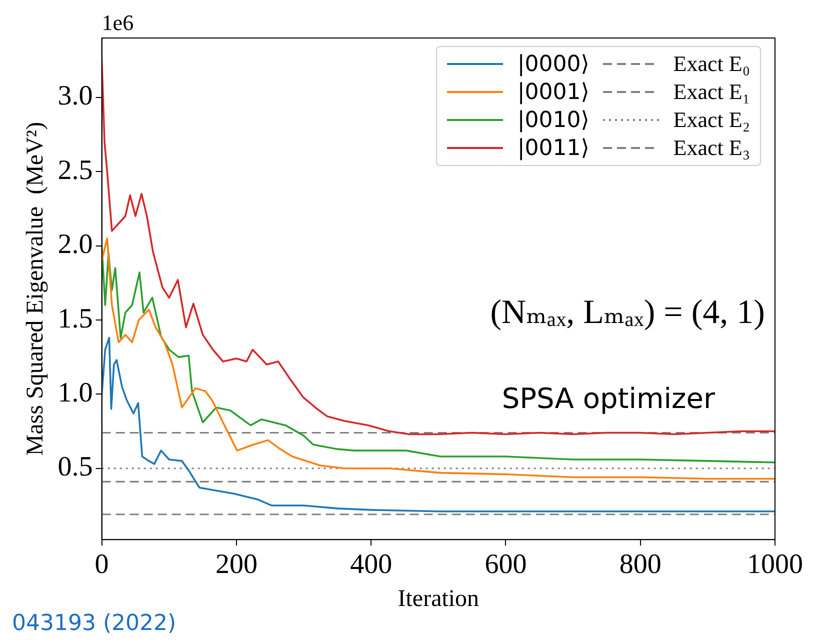 Image resolution: width=823 pixels, height=642 pixels. Describe the element at coordinates (439, 599) in the screenshot. I see `x-axis-title: Iteration` at that location.